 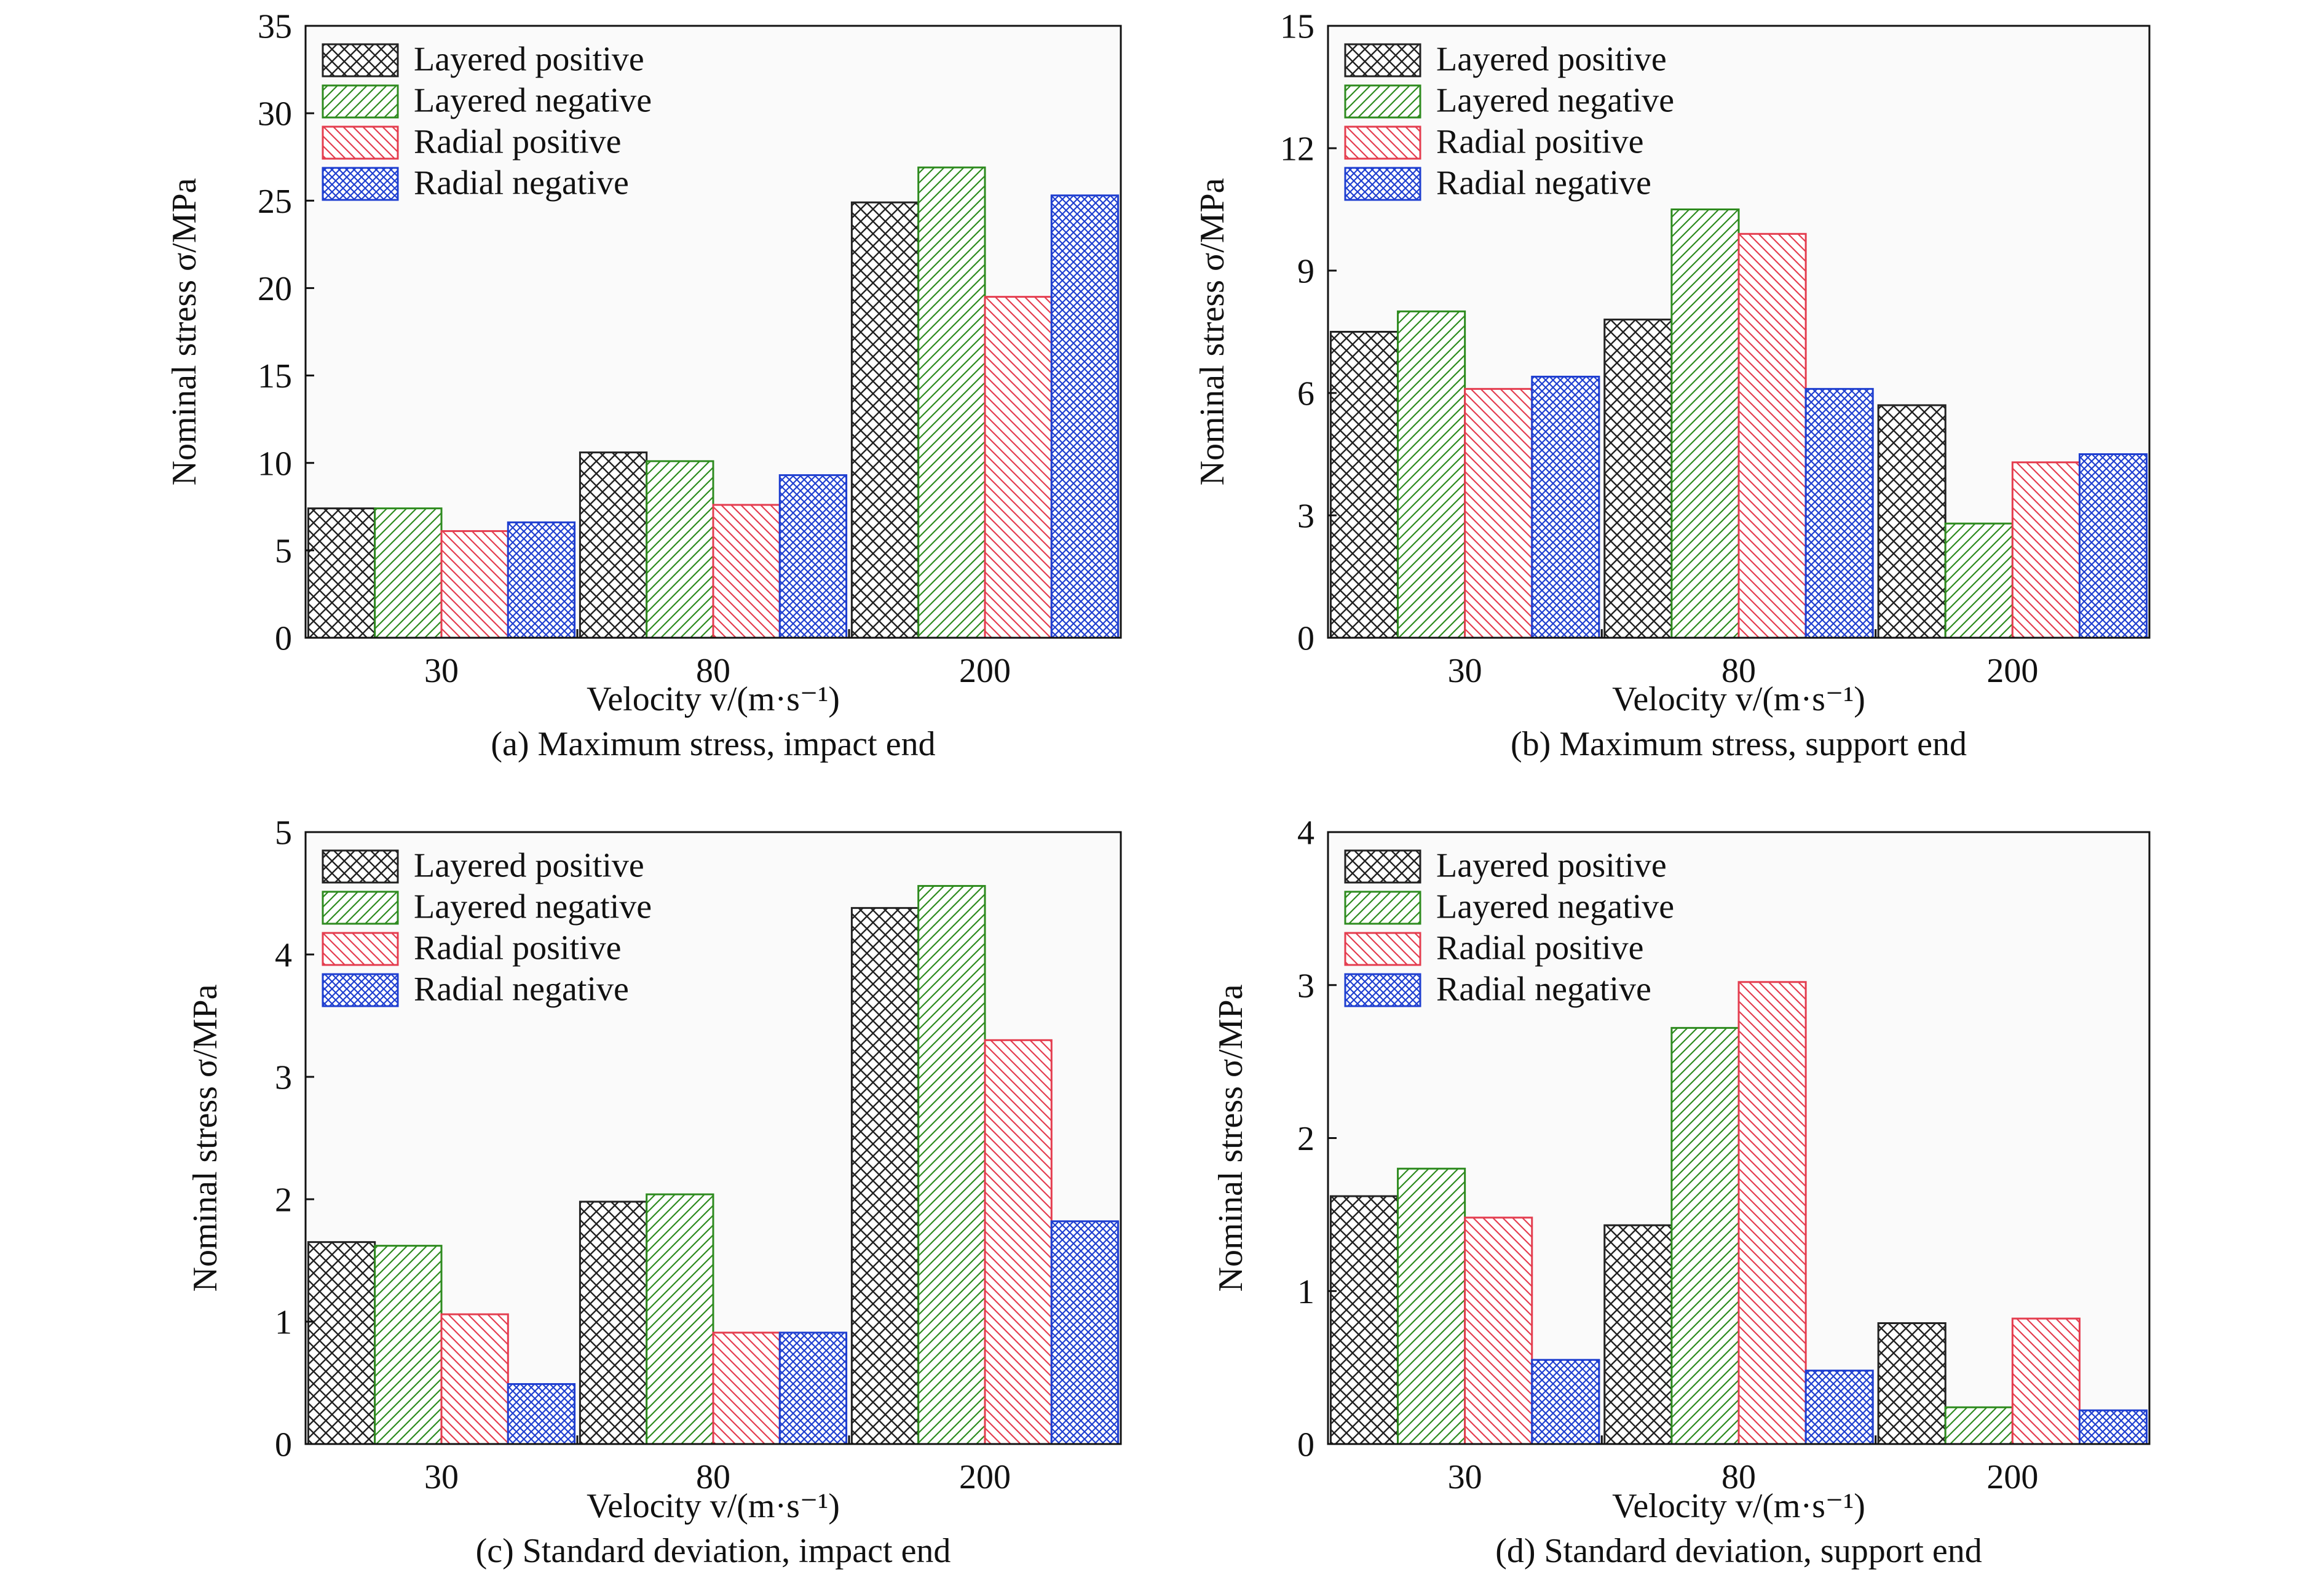 I want to click on y-tick-label: 10, so click(x=275, y=464).